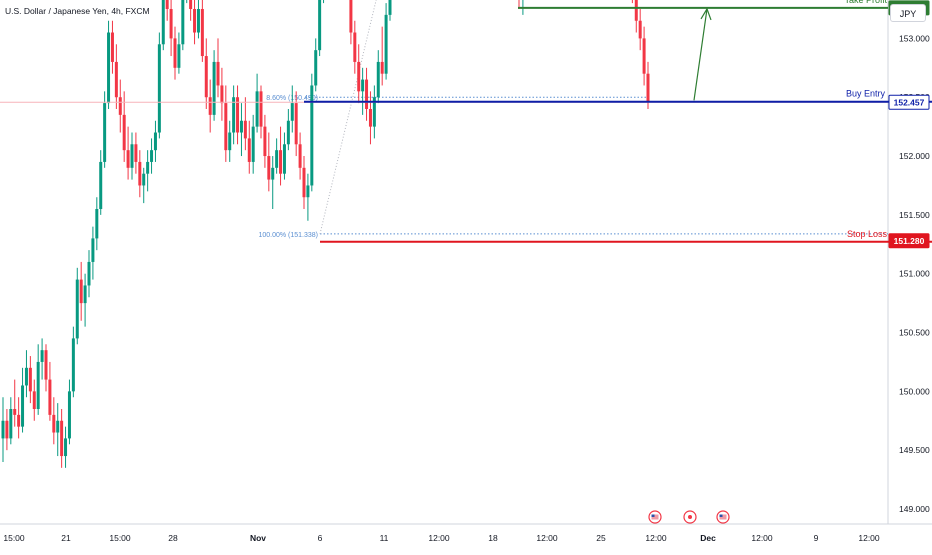  What do you see at coordinates (66, 538) in the screenshot?
I see `time-tick-label: 21` at bounding box center [66, 538].